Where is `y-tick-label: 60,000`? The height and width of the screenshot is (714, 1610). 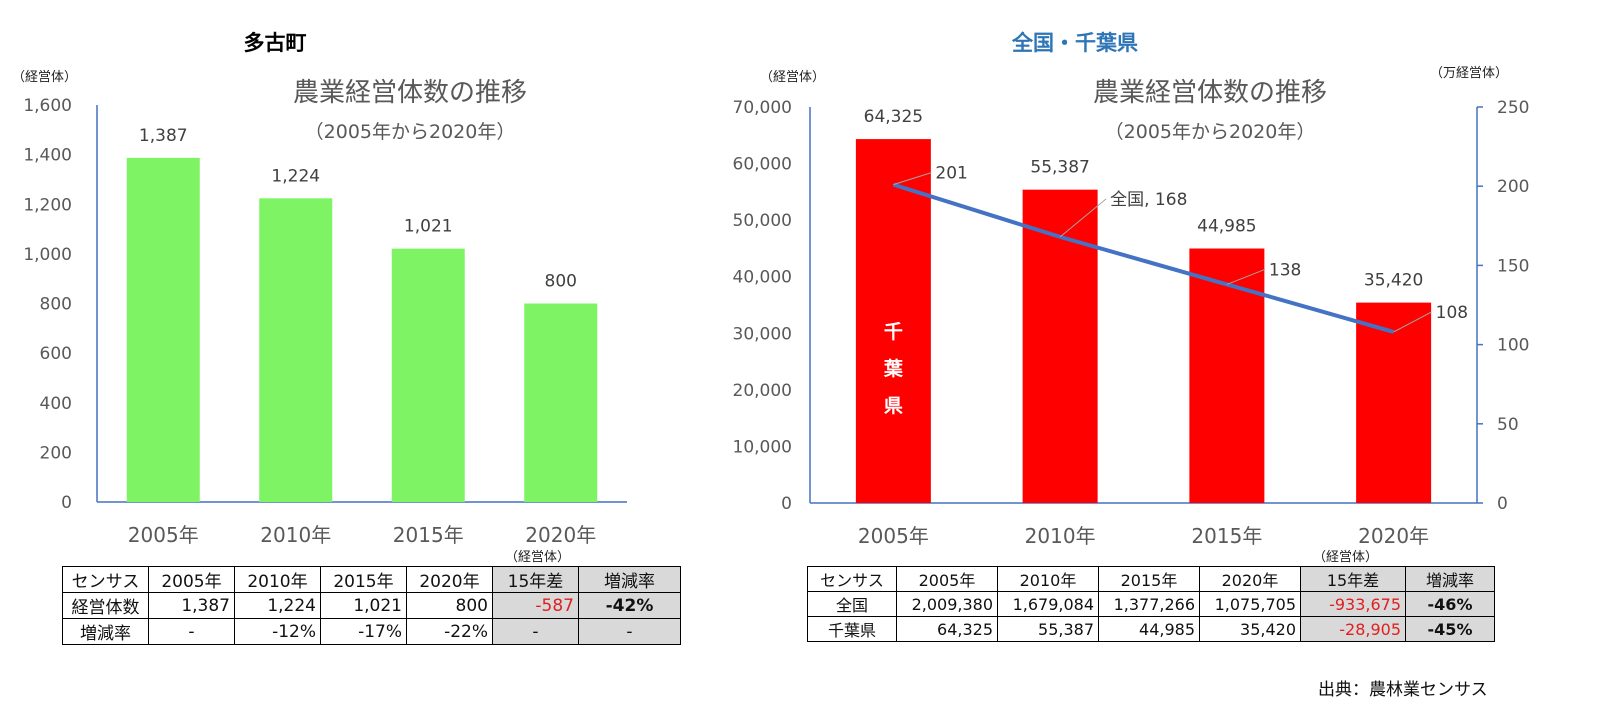
y-tick-label: 60,000 is located at coordinates (762, 165).